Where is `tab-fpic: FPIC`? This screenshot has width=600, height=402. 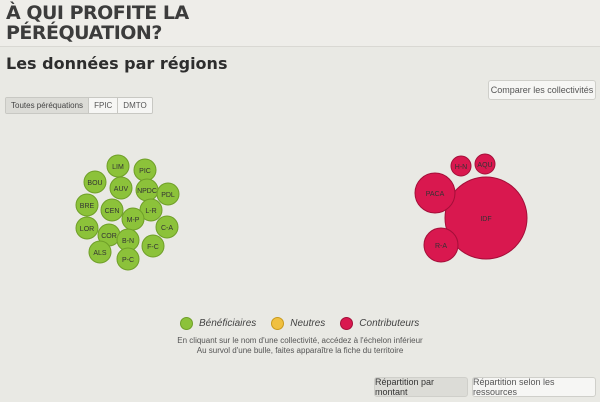 tab-fpic: FPIC is located at coordinates (104, 105).